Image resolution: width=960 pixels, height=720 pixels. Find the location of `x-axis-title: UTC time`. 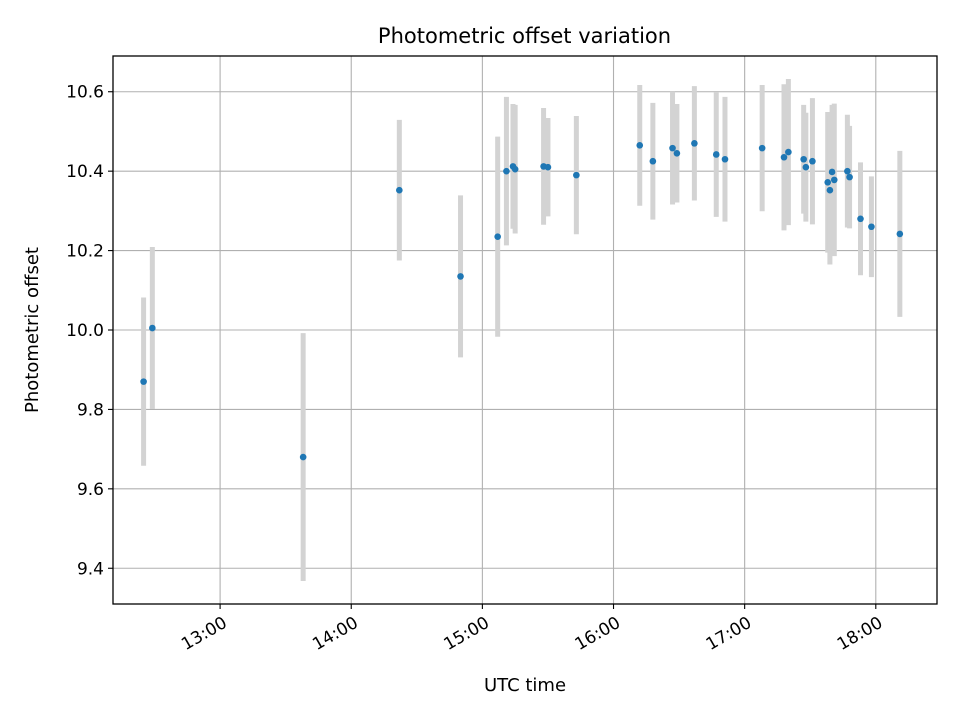

x-axis-title: UTC time is located at coordinates (525, 685).